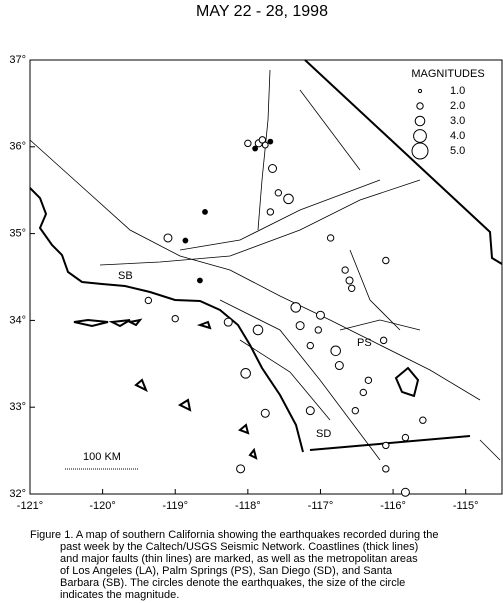  What do you see at coordinates (323, 434) in the screenshot?
I see `place-label: SD` at bounding box center [323, 434].